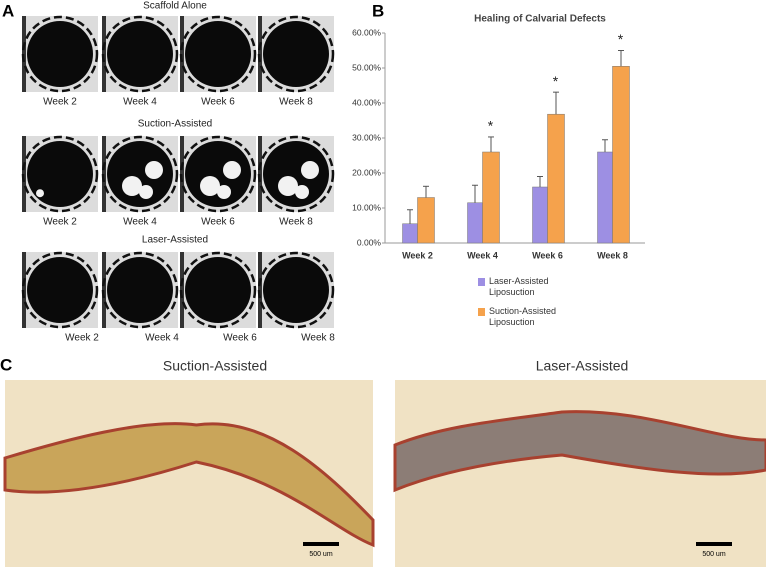 The width and height of the screenshot is (766, 567). Describe the element at coordinates (366, 137) in the screenshot. I see `y-tick-label: 30.00%` at that location.